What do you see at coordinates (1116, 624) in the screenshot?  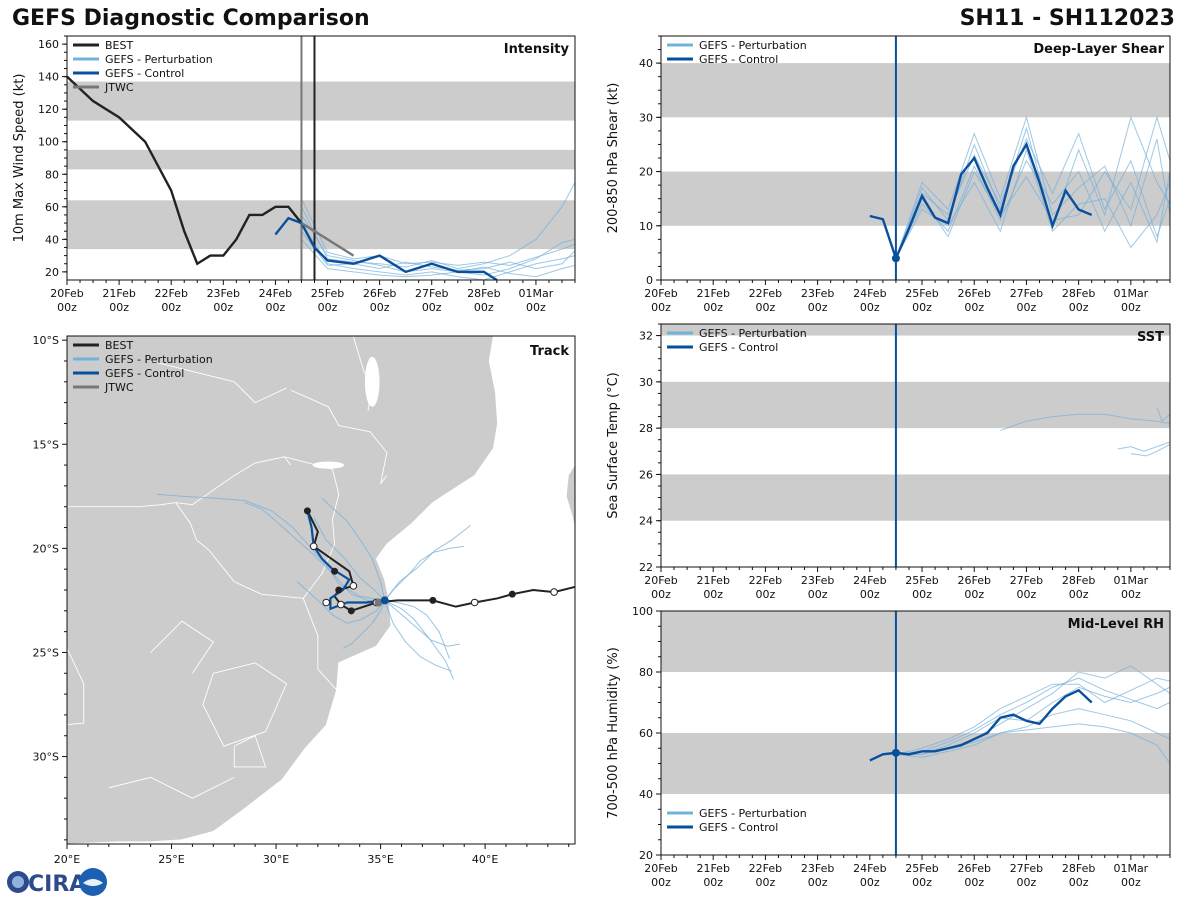 I see `rh-title: Mid-Level RH` at bounding box center [1116, 624].